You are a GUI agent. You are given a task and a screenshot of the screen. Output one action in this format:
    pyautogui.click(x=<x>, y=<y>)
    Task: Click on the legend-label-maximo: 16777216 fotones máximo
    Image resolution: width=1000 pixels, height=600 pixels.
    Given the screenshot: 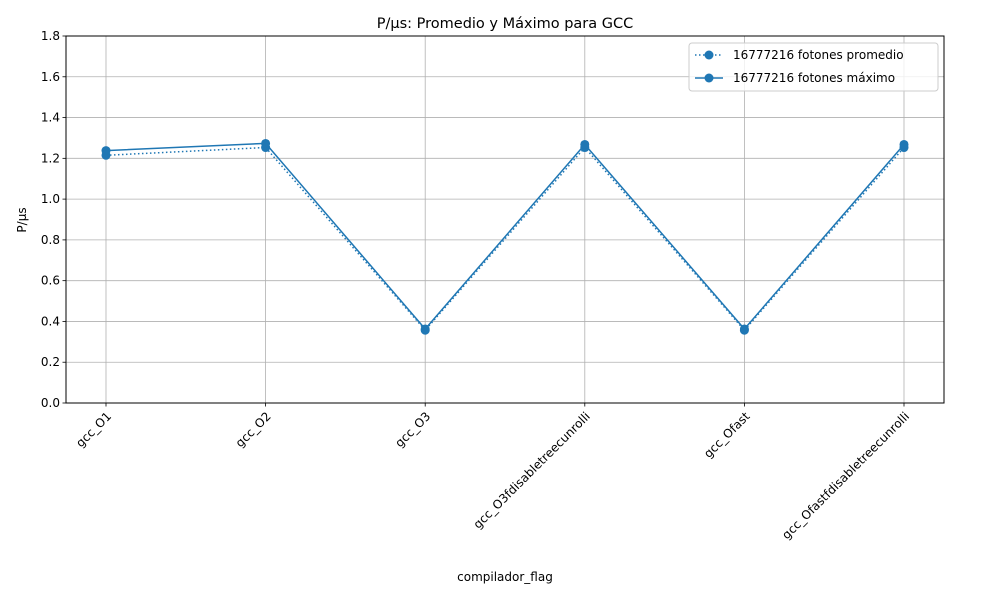 What is the action you would take?
    pyautogui.click(x=814, y=78)
    